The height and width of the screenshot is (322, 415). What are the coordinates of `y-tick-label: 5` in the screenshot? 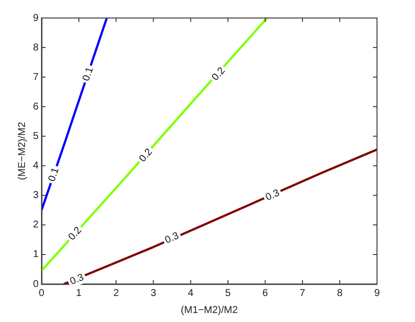 It's located at (36, 136).